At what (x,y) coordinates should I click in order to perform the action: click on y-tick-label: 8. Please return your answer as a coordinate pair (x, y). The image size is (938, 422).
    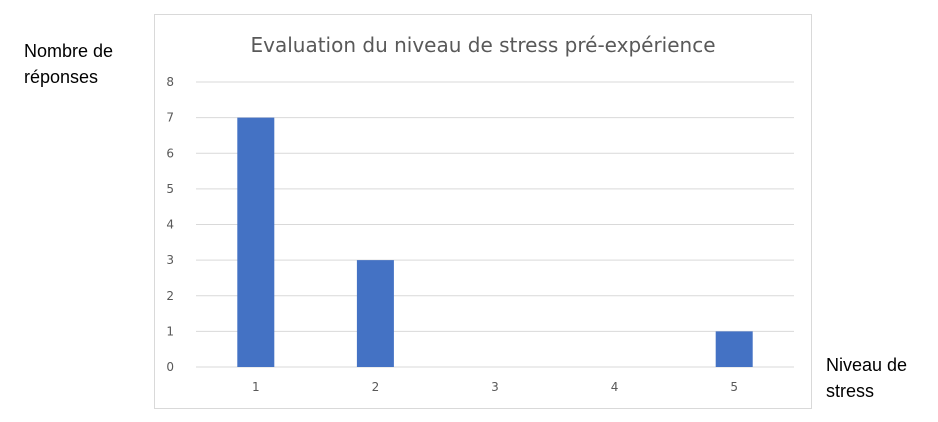
    Looking at the image, I should click on (170, 82).